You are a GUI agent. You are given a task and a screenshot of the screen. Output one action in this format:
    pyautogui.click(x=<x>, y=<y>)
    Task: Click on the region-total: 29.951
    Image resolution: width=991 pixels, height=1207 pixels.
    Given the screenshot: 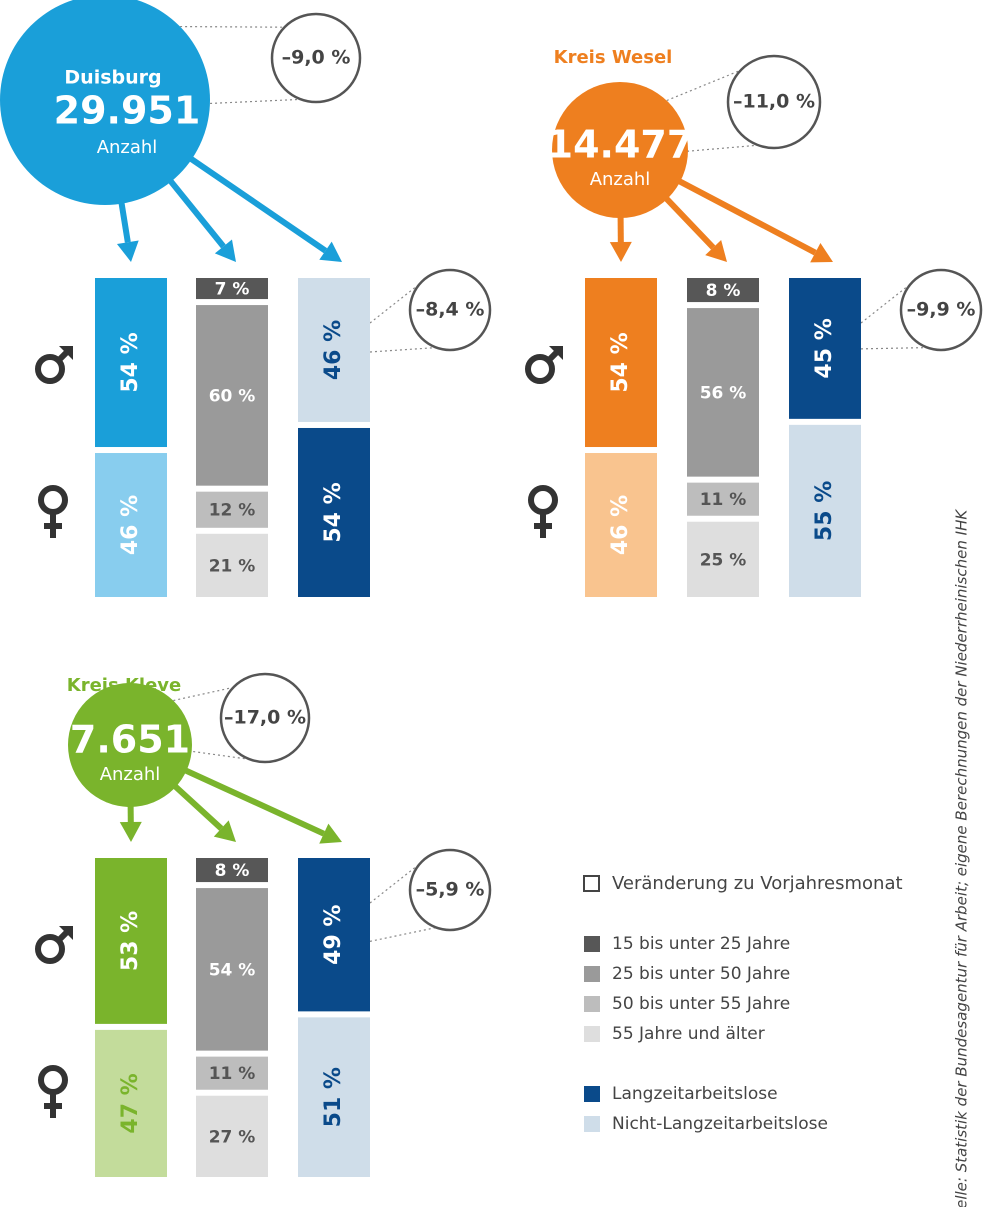 What is the action you would take?
    pyautogui.click(x=127, y=111)
    